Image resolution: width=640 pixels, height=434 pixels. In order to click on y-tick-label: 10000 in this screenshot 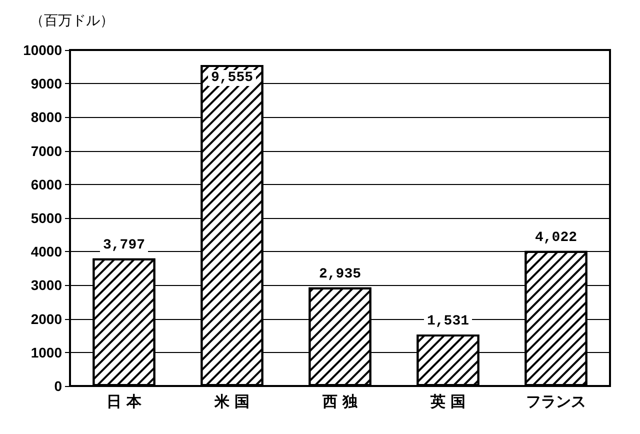, I will do `click(42, 50)`.